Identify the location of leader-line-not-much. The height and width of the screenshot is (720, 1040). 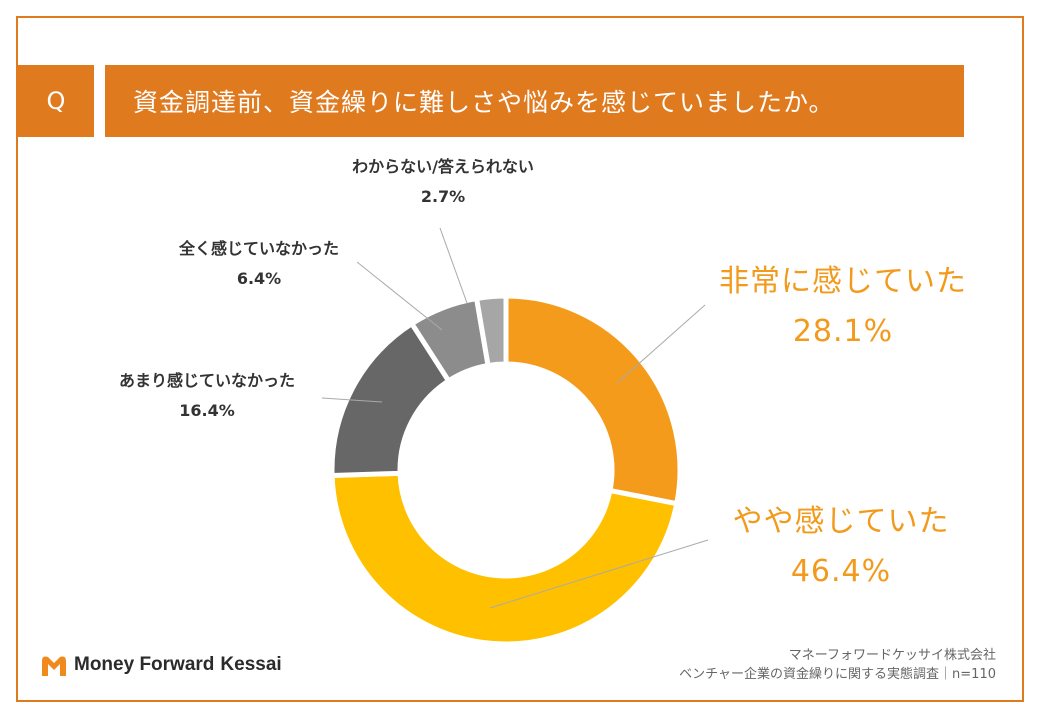
(352, 400).